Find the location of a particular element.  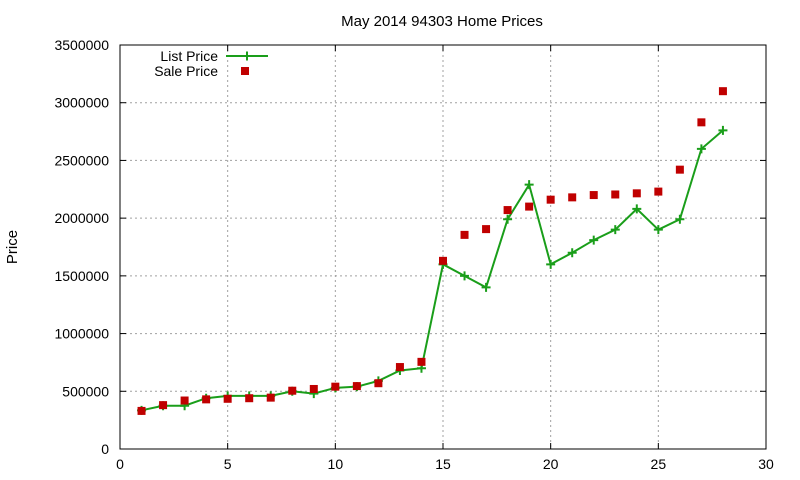

legend-label-sale-price: Sale Price is located at coordinates (186, 71).